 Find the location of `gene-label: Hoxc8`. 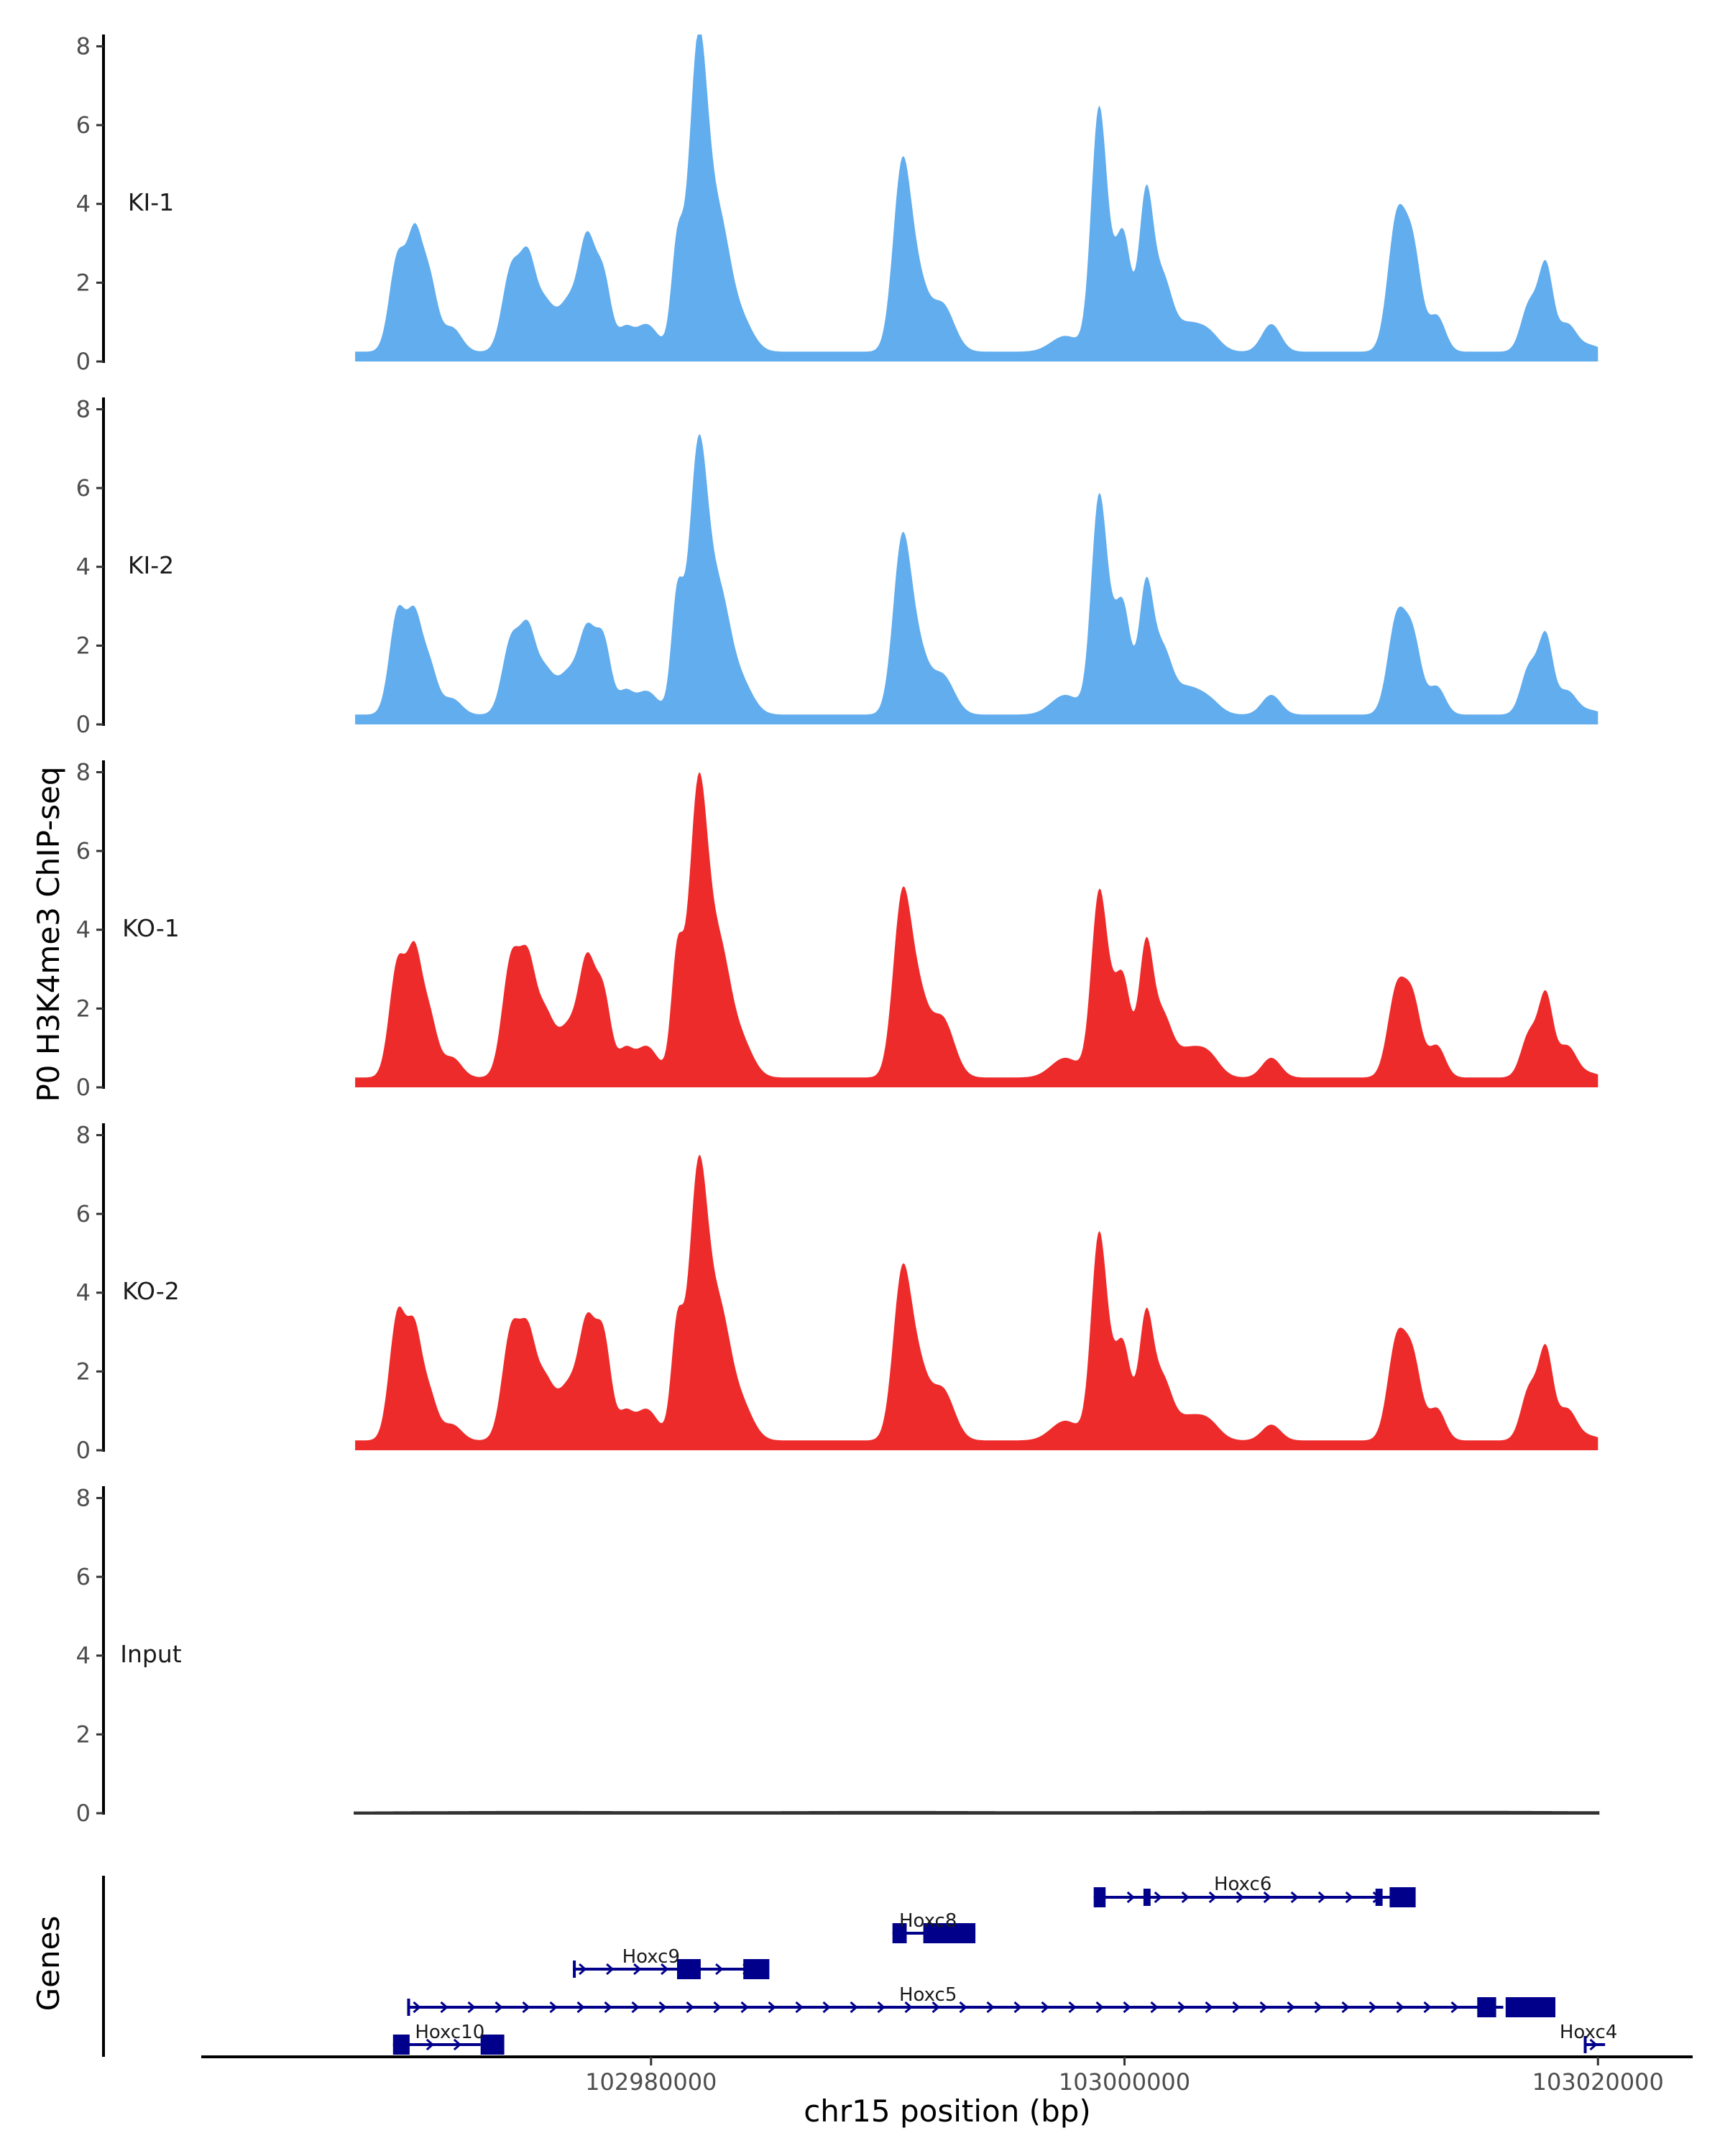

gene-label: Hoxc8 is located at coordinates (928, 1921).